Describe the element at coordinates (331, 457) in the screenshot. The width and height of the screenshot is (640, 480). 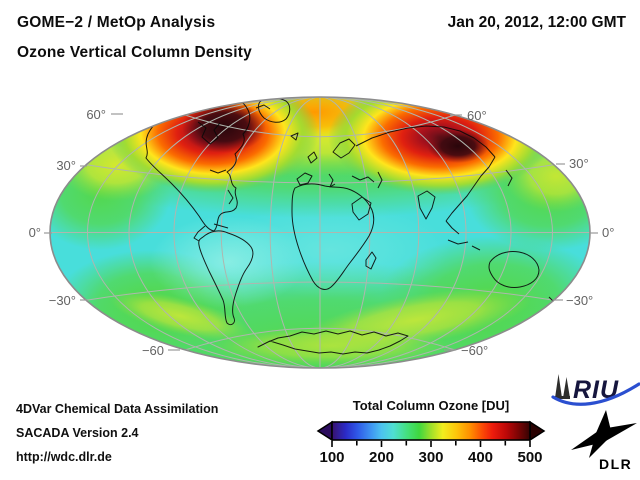
I see `colorbar-tick-100: 100` at that location.